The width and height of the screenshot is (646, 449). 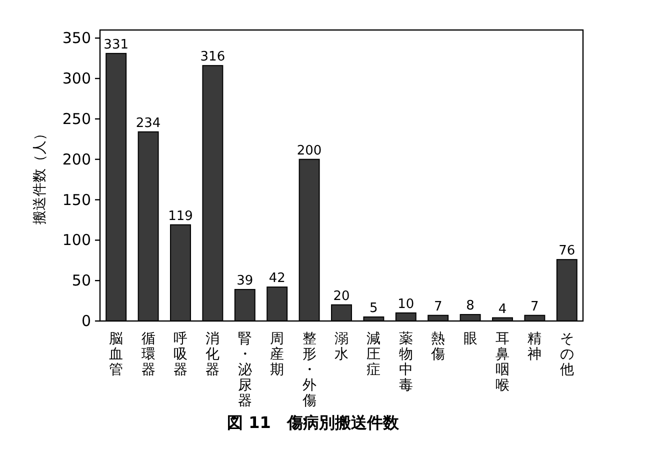 What do you see at coordinates (245, 370) in the screenshot?
I see `category: 腎・泌尿器` at bounding box center [245, 370].